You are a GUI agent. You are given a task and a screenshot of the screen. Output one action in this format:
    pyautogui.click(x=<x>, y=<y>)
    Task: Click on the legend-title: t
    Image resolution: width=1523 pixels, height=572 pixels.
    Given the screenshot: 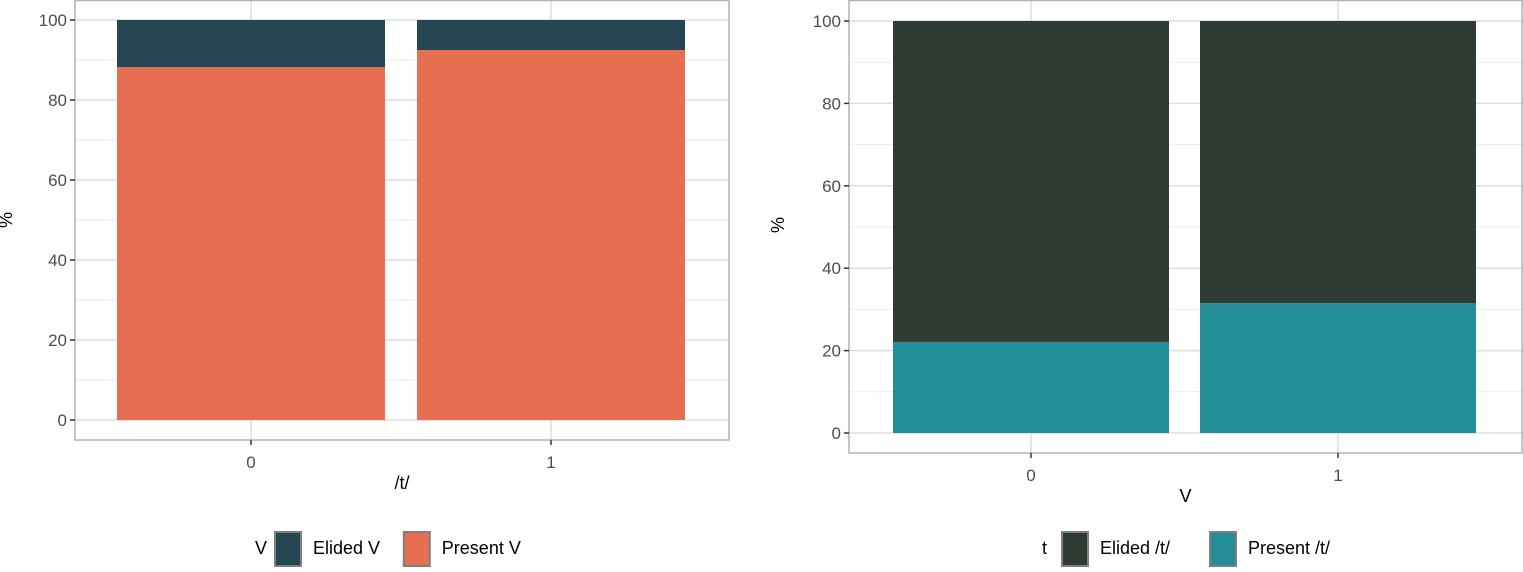 What is the action you would take?
    pyautogui.click(x=1044, y=548)
    